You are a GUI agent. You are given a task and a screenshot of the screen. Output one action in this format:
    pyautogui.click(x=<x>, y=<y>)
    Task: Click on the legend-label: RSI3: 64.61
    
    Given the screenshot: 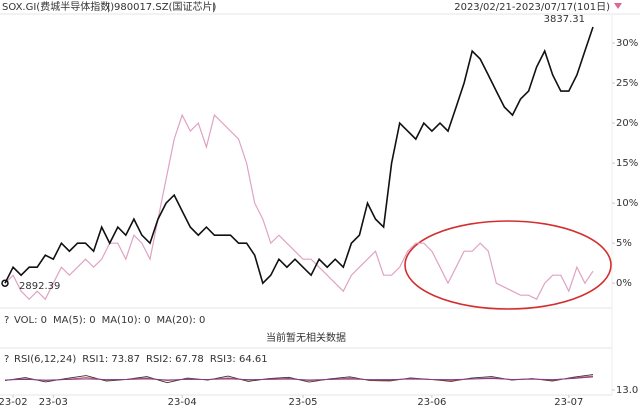 What is the action you would take?
    pyautogui.click(x=239, y=359)
    